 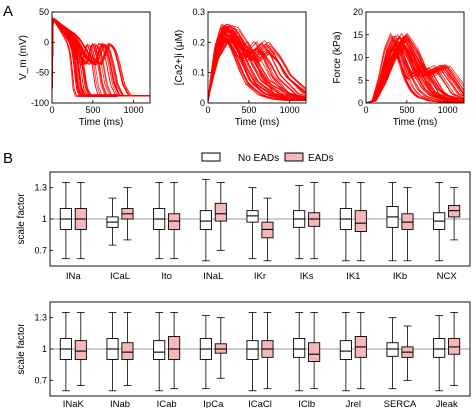 I want to click on scale2-category-label: Jrel, so click(x=353, y=403).